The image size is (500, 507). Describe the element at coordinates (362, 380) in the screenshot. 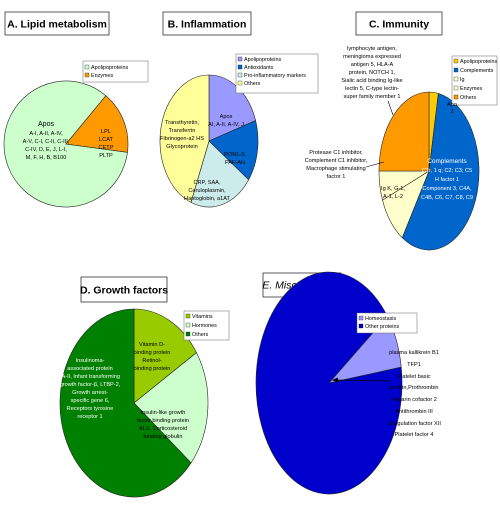

I see `annotation-arrow` at that location.